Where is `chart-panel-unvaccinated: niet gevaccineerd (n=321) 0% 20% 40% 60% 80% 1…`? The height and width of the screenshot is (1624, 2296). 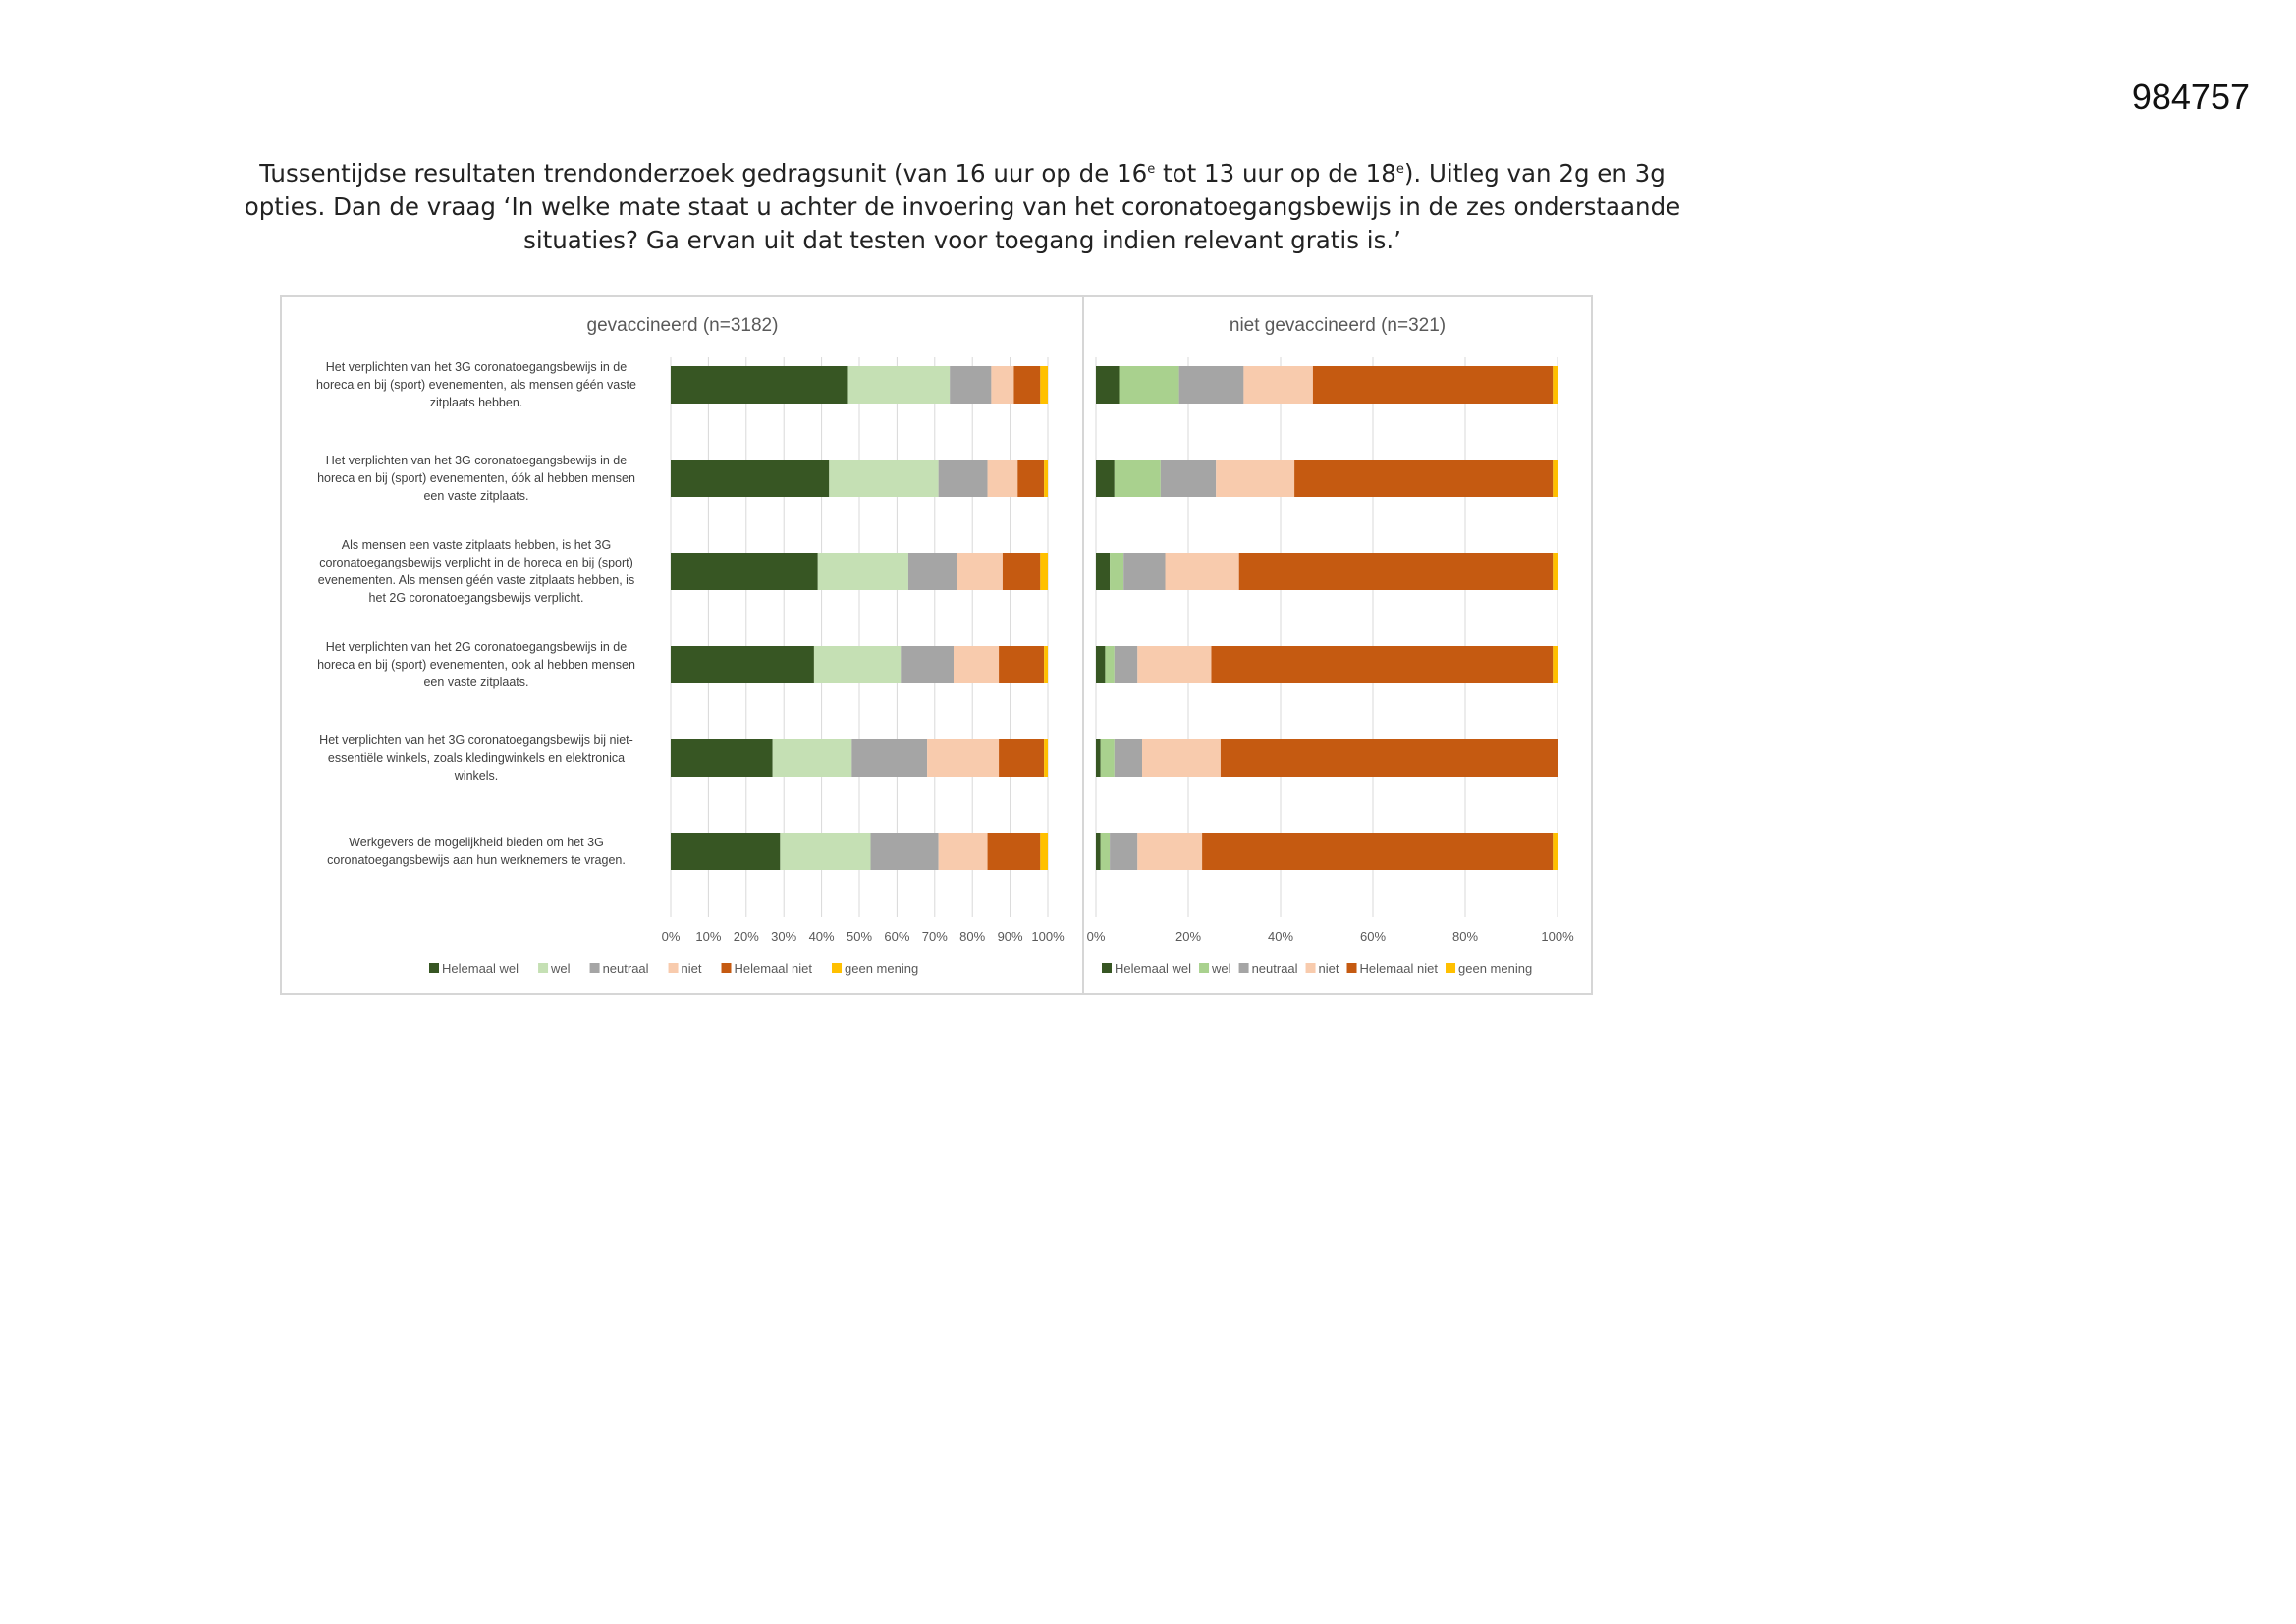 chart-panel-unvaccinated: niet gevaccineerd (n=321) 0% 20% 40% 60% 80% 1… is located at coordinates (1337, 645).